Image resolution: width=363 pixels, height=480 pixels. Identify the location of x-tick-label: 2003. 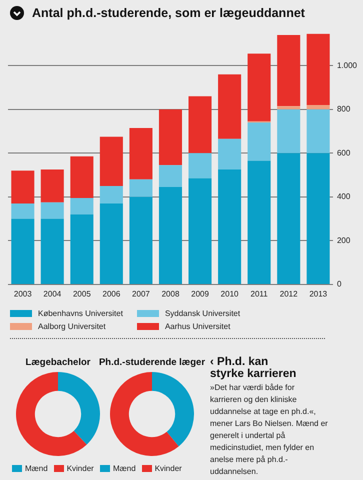
(23, 293).